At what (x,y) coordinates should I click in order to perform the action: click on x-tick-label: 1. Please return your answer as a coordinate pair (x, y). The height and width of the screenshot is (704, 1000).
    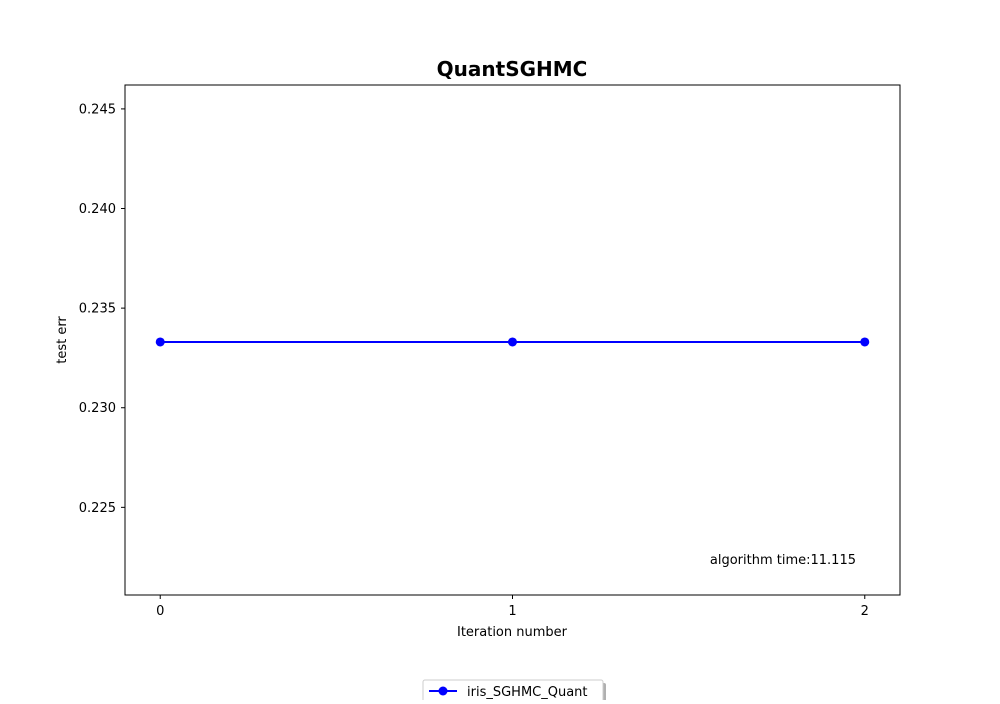
    Looking at the image, I should click on (512, 611).